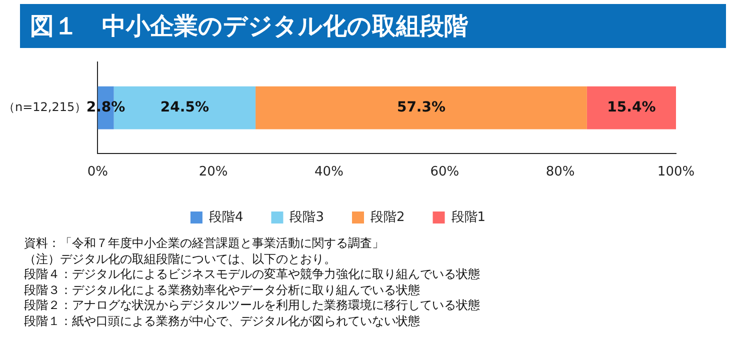 Image resolution: width=731 pixels, height=346 pixels. Describe the element at coordinates (468, 217) in the screenshot. I see `legend-label: 段階1` at that location.